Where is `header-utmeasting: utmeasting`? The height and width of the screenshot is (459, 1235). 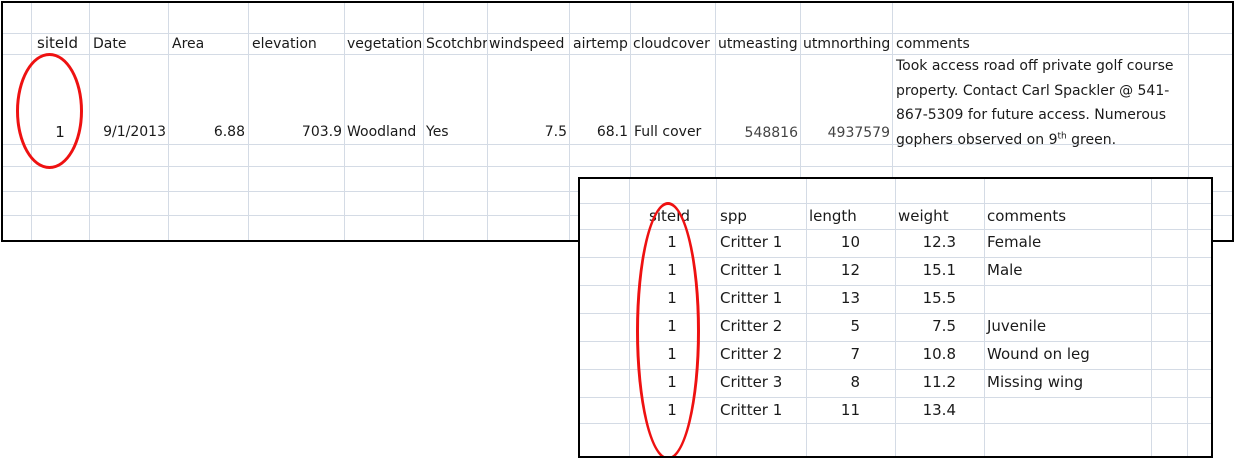
header-utmeasting: utmeasting is located at coordinates (758, 44).